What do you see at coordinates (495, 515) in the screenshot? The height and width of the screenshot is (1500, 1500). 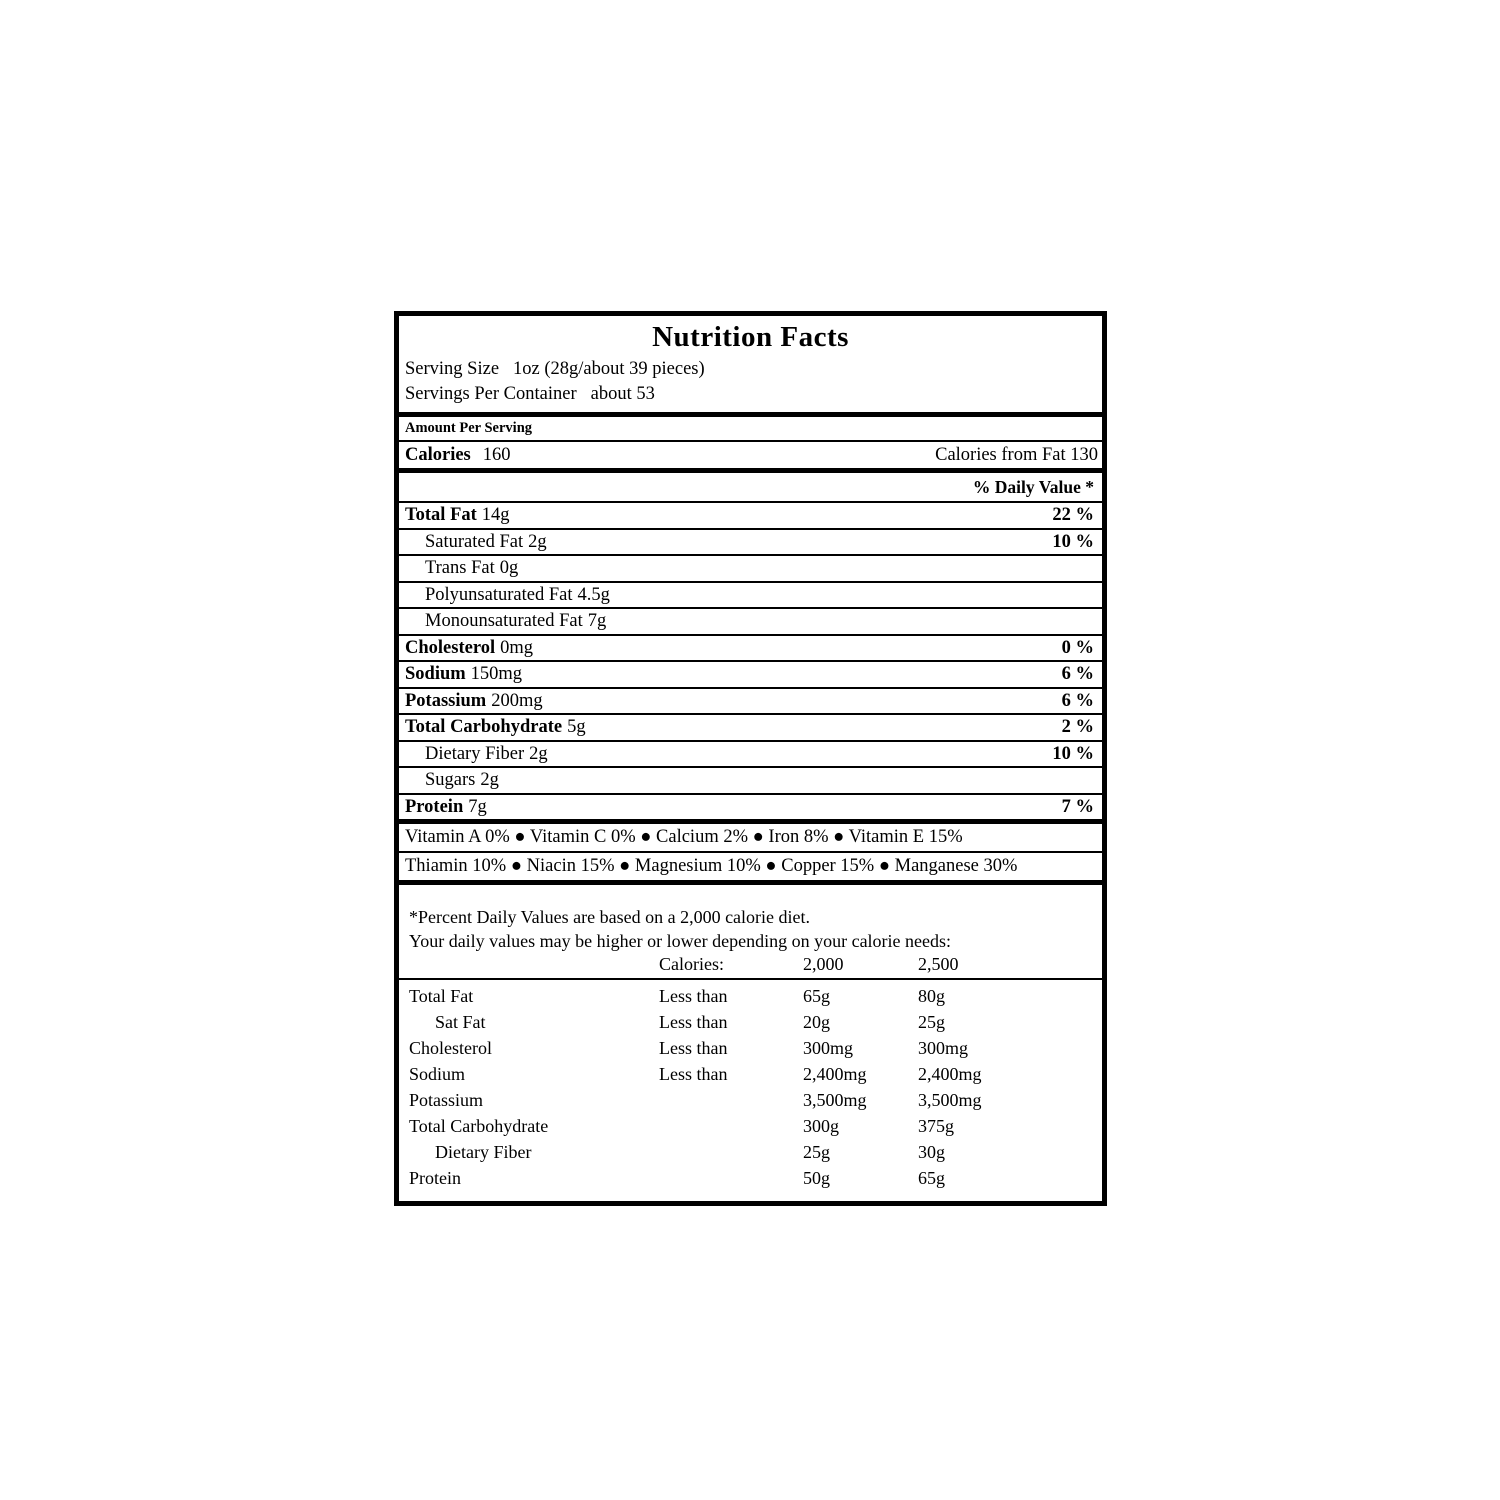 I see `nutrient-amount: 14g` at bounding box center [495, 515].